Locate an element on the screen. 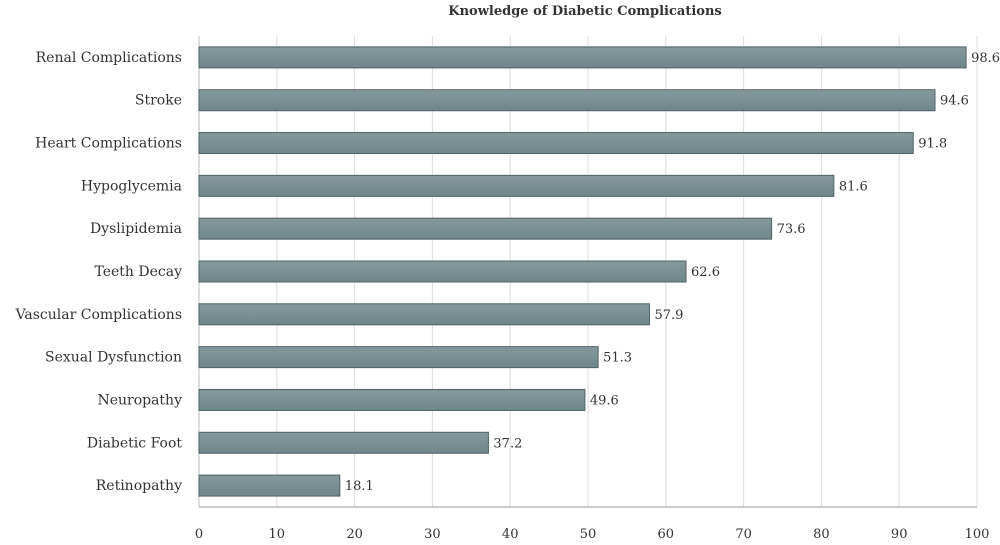 Image resolution: width=1000 pixels, height=545 pixels. data-label: 49.6 is located at coordinates (604, 400).